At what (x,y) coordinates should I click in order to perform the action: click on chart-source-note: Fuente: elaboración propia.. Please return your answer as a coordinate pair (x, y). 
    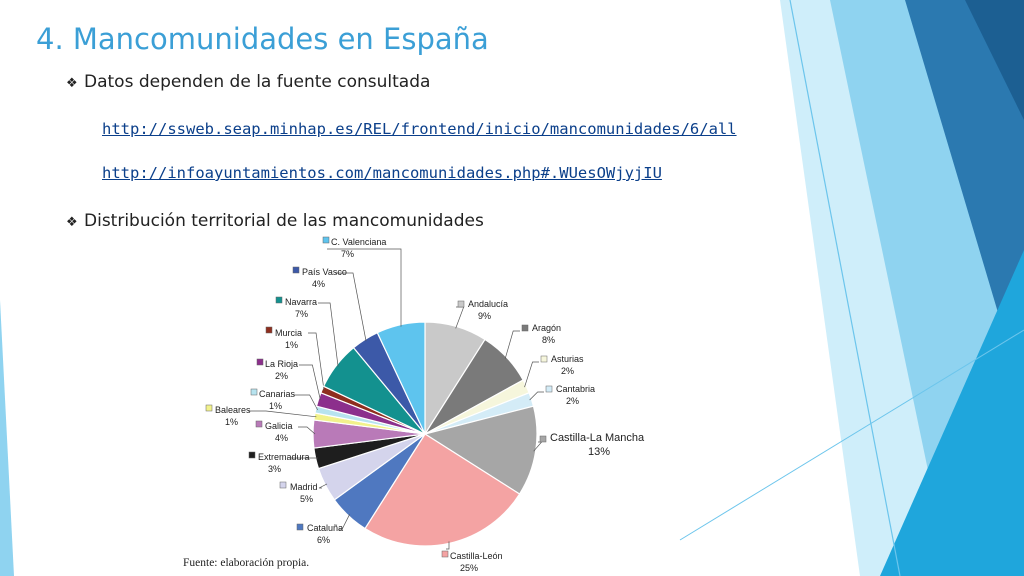
    Looking at the image, I should click on (246, 563).